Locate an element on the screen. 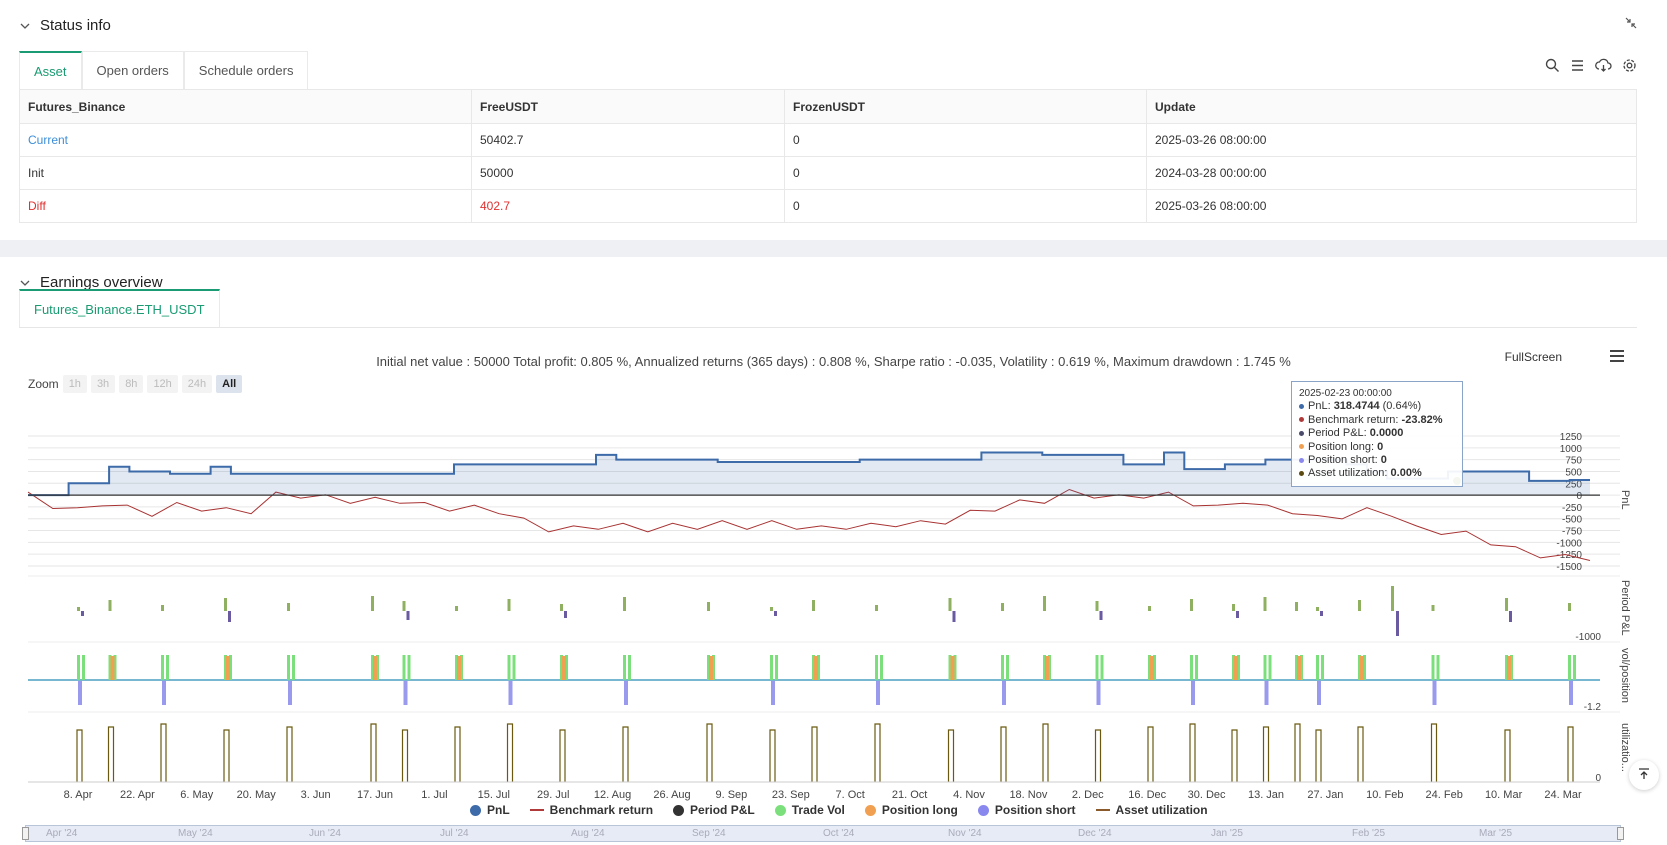 This screenshot has height=845, width=1667. zoom-12h-button: 12h is located at coordinates (162, 384).